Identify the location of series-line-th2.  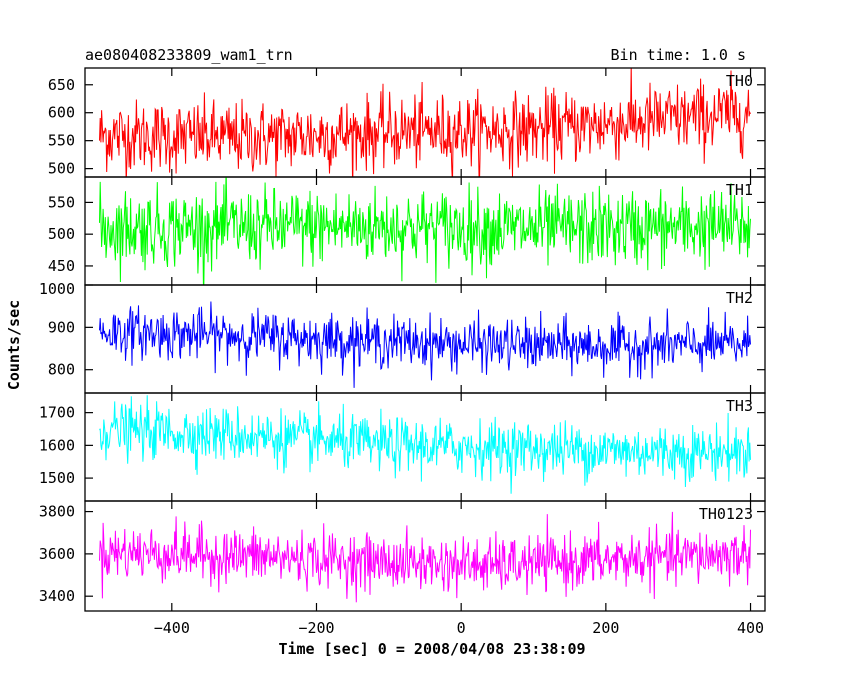
(425, 344).